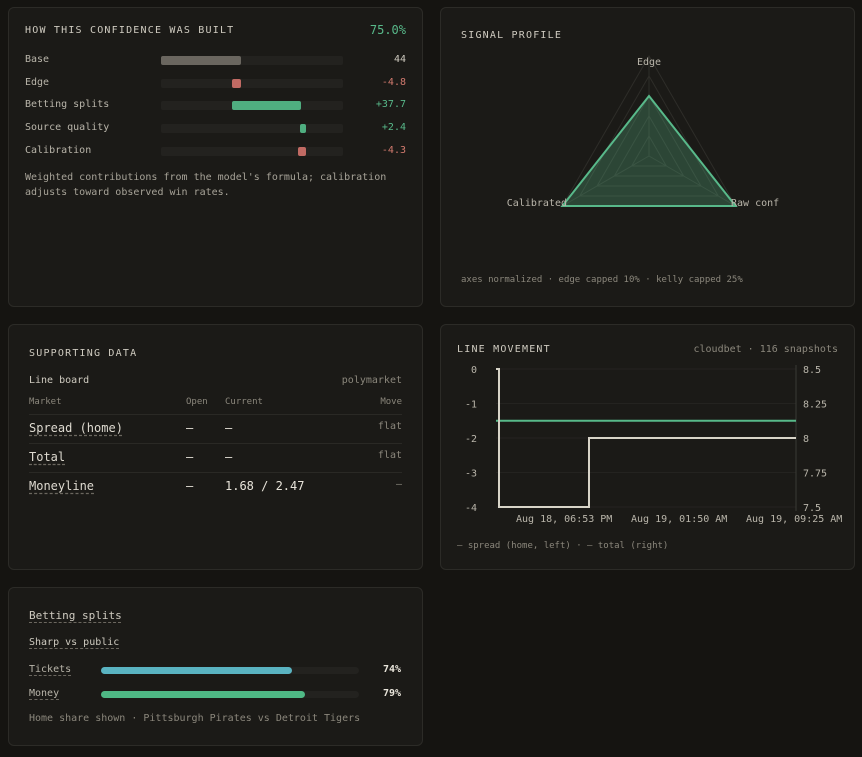 The image size is (862, 757). Describe the element at coordinates (47, 457) in the screenshot. I see `market-name: Total` at that location.